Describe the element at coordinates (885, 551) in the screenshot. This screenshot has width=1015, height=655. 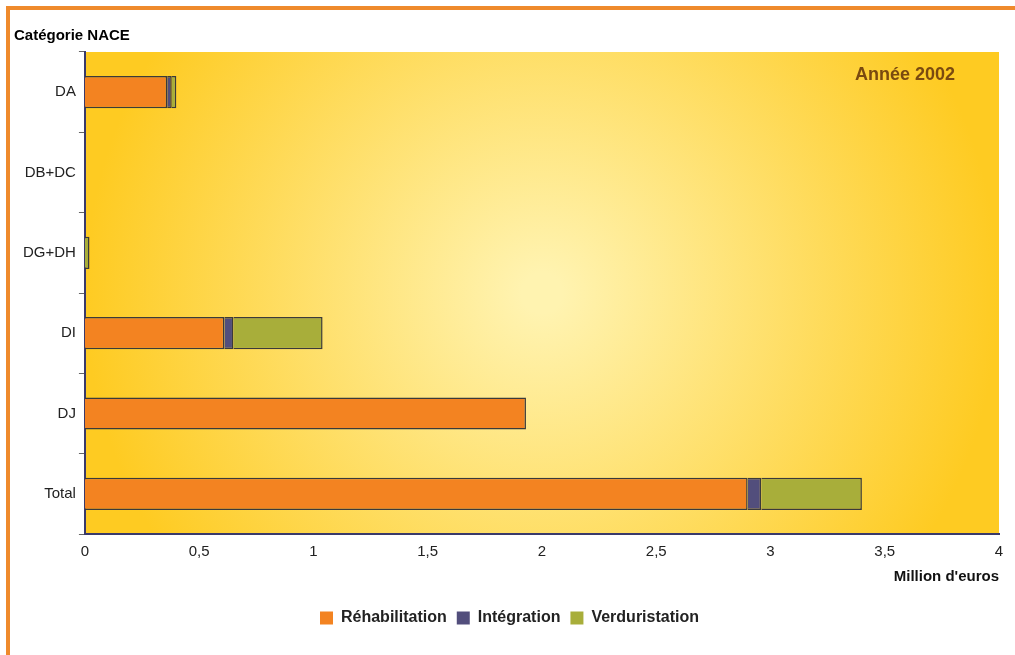
I see `x-tick-label: 3,5` at that location.